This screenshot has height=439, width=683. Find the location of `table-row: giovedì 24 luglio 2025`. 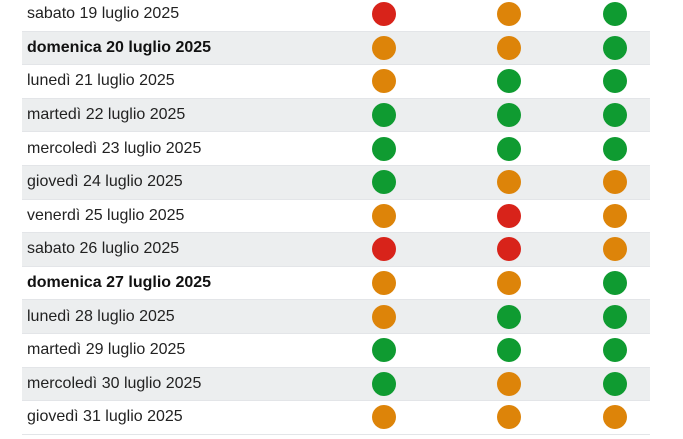

table-row: giovedì 24 luglio 2025 is located at coordinates (336, 182).